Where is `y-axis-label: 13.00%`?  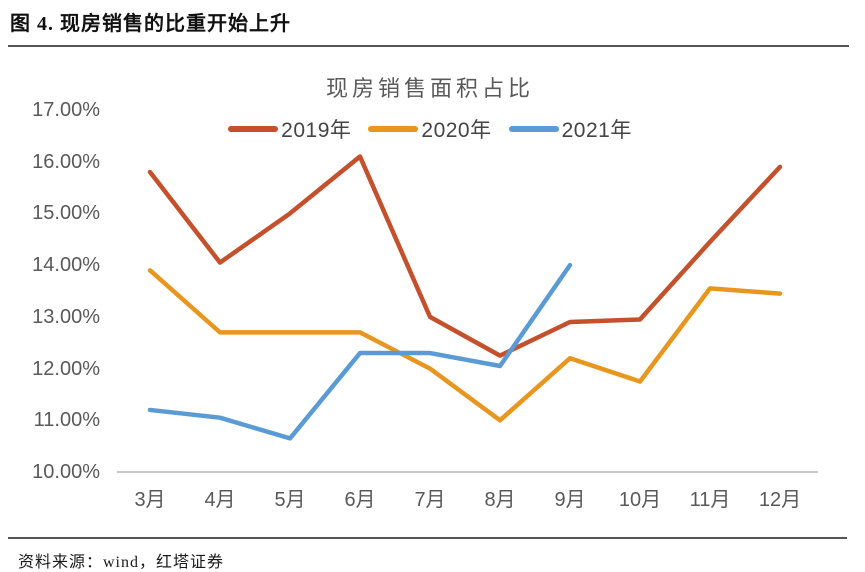 y-axis-label: 13.00% is located at coordinates (66, 316).